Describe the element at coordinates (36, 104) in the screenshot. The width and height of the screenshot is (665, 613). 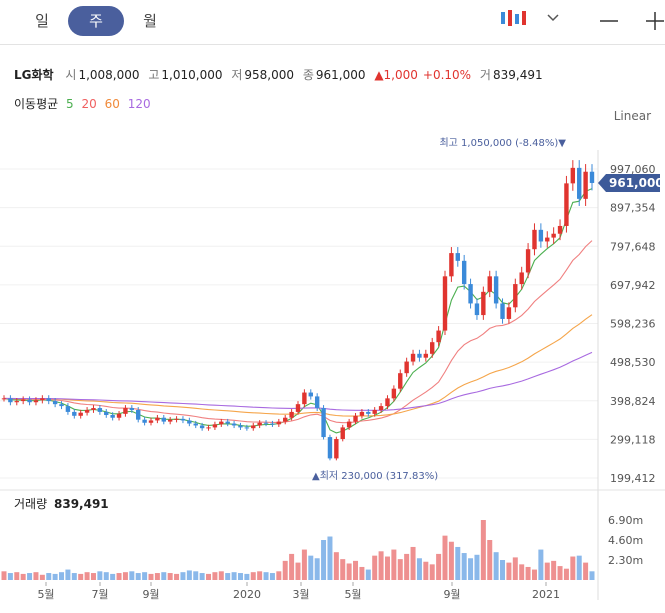
I see `ma-label: 이동평균` at that location.